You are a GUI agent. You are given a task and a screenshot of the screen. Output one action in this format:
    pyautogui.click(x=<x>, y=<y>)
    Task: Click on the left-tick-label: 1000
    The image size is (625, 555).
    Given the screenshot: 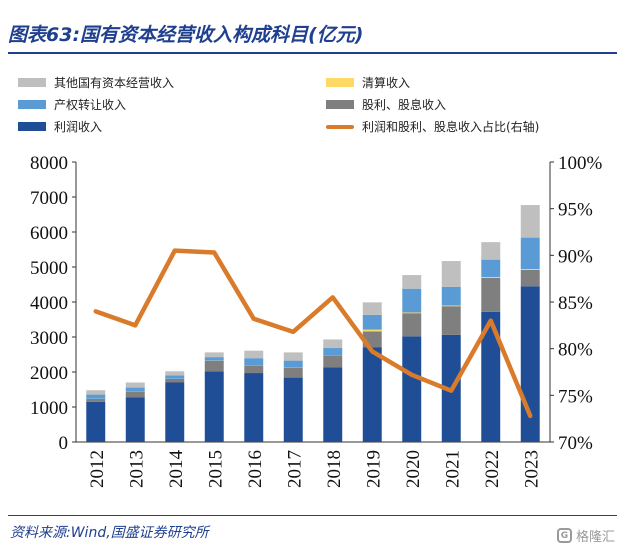 What is the action you would take?
    pyautogui.click(x=49, y=408)
    